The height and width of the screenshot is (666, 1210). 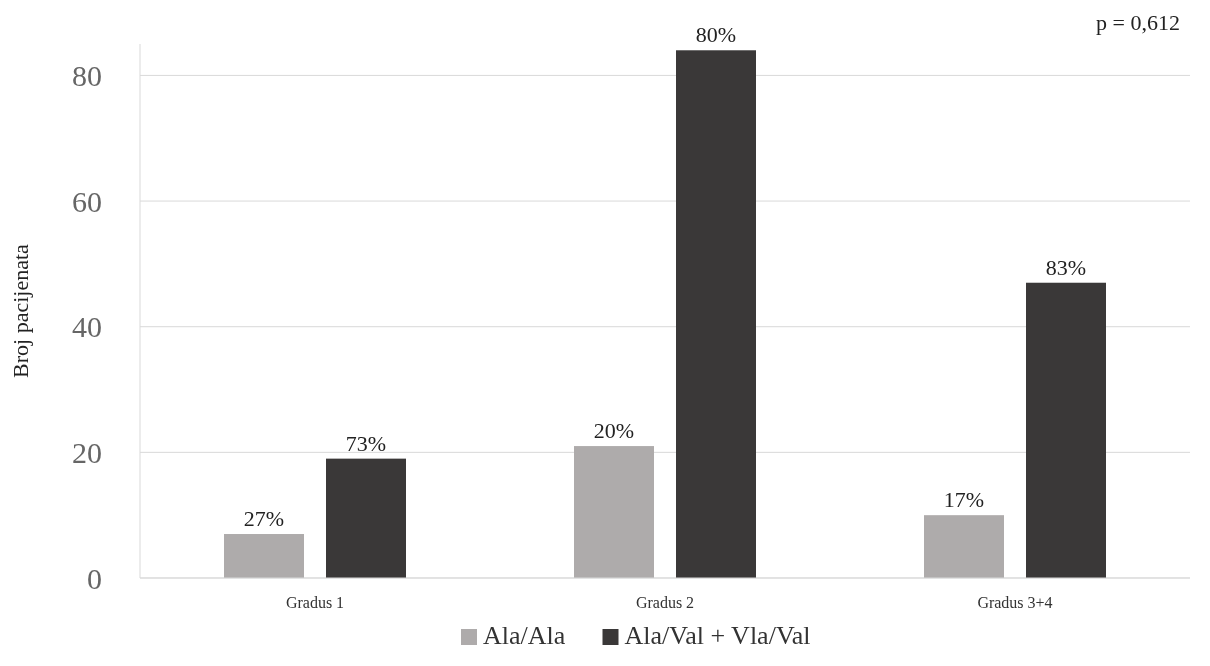 What do you see at coordinates (614, 431) in the screenshot?
I see `annotation: 20%` at bounding box center [614, 431].